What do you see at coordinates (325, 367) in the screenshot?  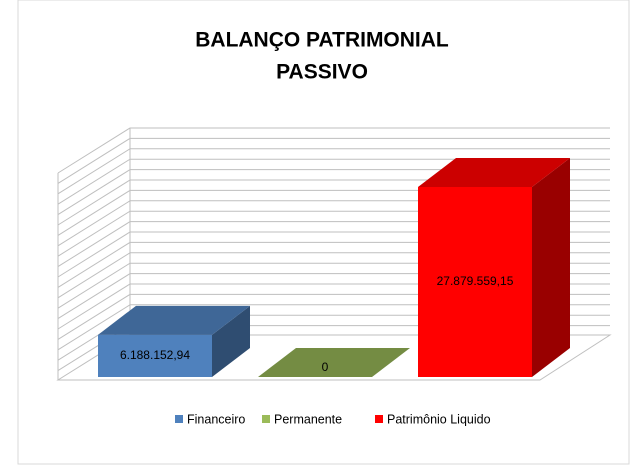 I see `value-label: 0` at bounding box center [325, 367].